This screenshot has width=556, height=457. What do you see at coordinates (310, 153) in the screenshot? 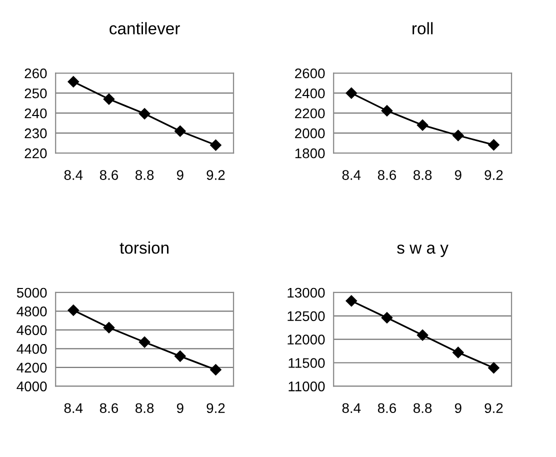
I see `y-tick-label: 1800` at bounding box center [310, 153].